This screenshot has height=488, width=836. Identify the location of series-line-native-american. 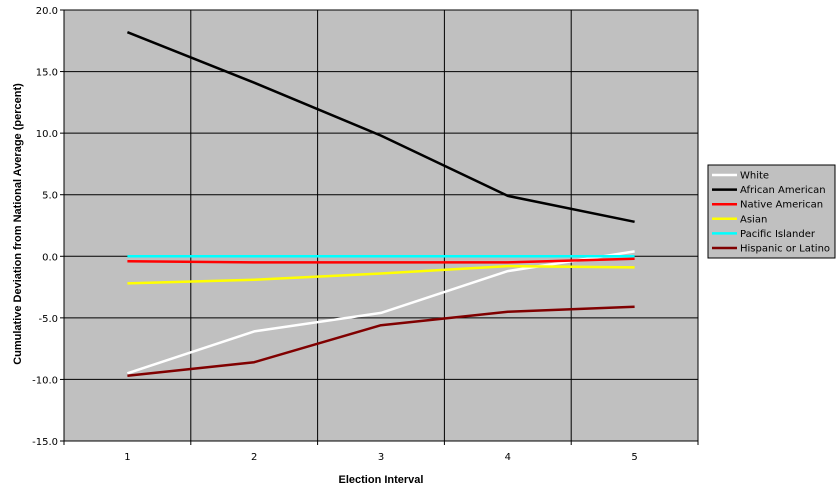
(381, 260).